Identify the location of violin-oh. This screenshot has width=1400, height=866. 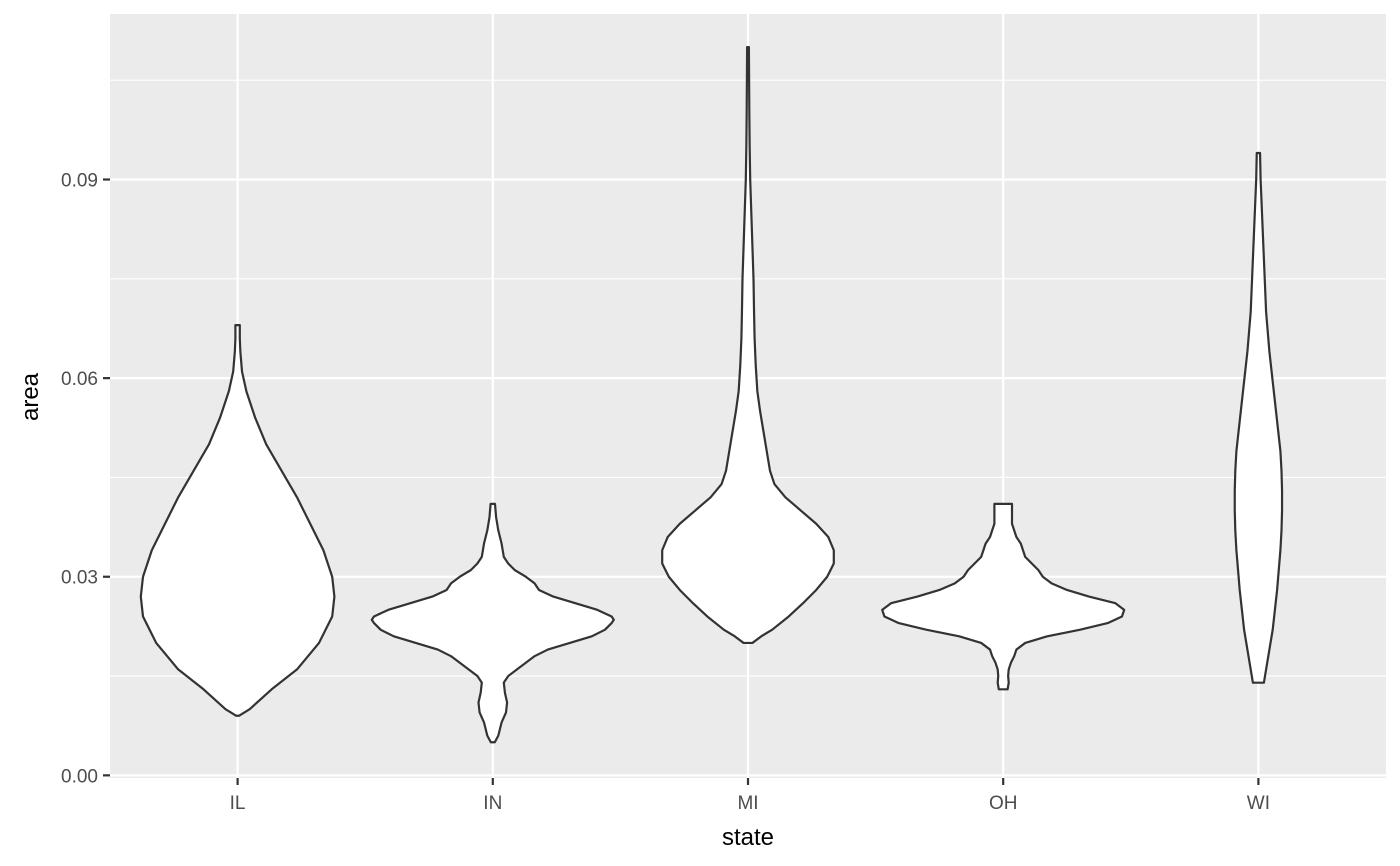
(1003, 596).